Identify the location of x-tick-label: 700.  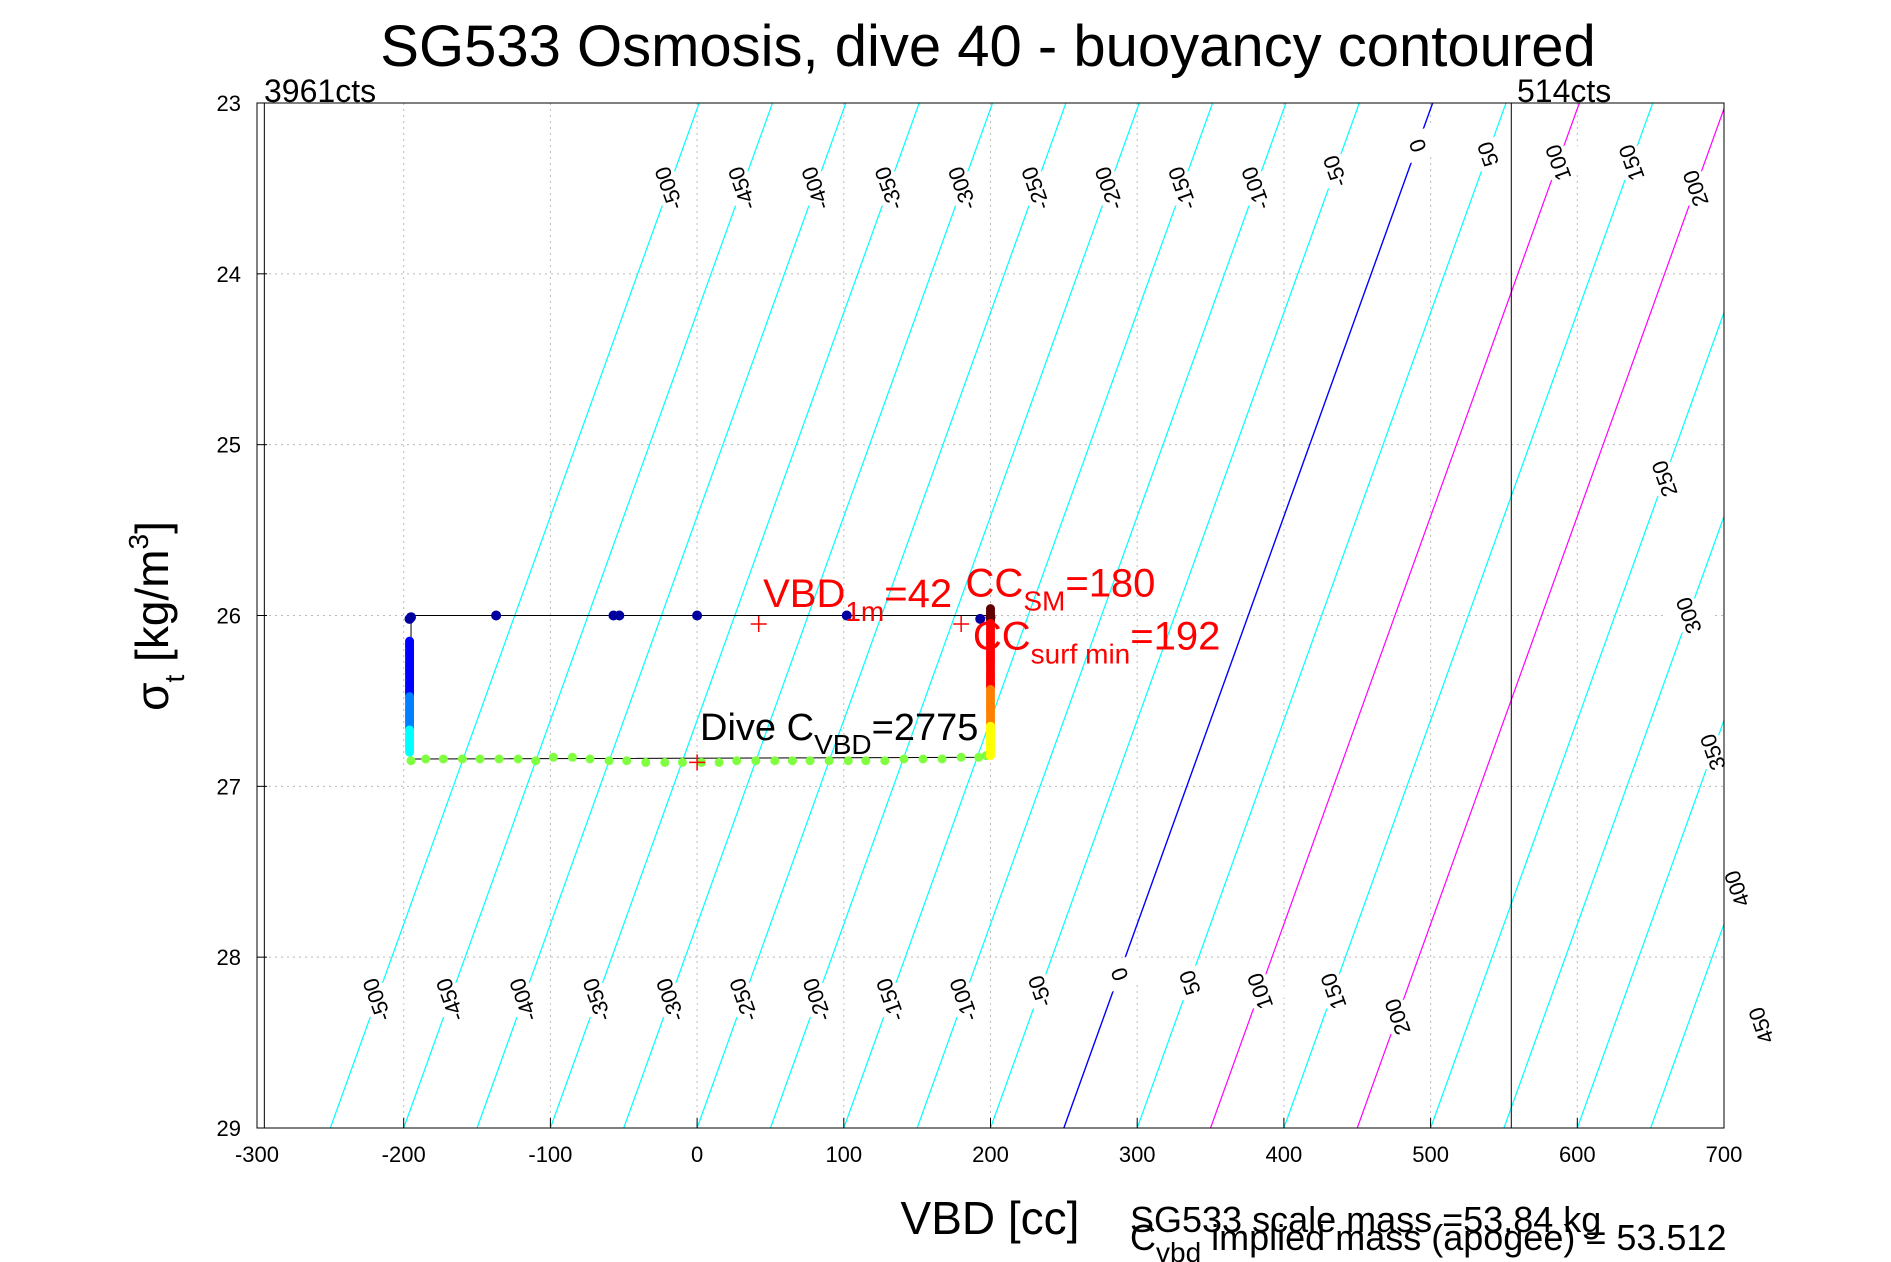
(1724, 1154).